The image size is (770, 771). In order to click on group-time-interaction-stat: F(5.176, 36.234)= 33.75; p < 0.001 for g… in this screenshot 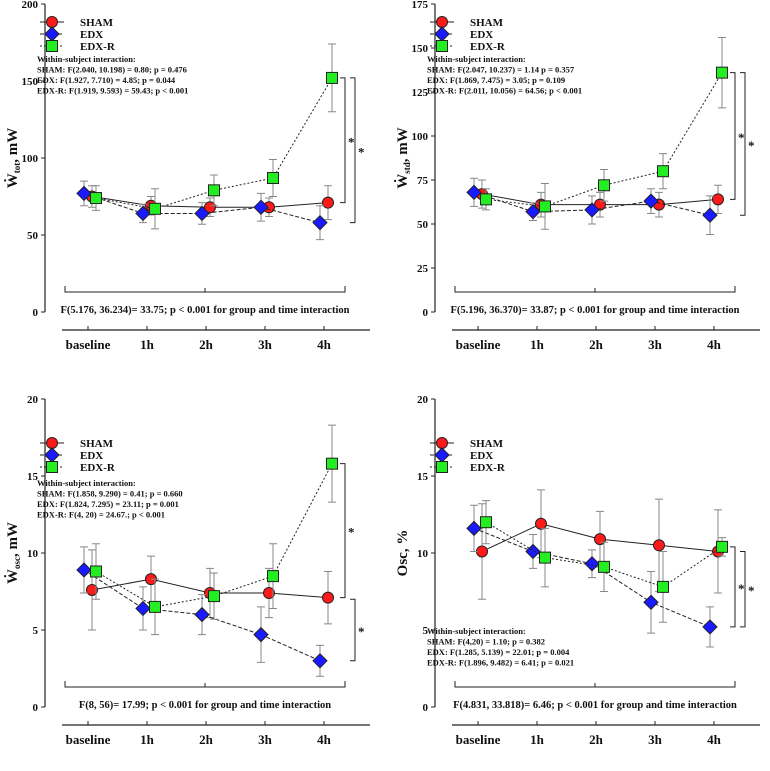, I will do `click(205, 310)`.